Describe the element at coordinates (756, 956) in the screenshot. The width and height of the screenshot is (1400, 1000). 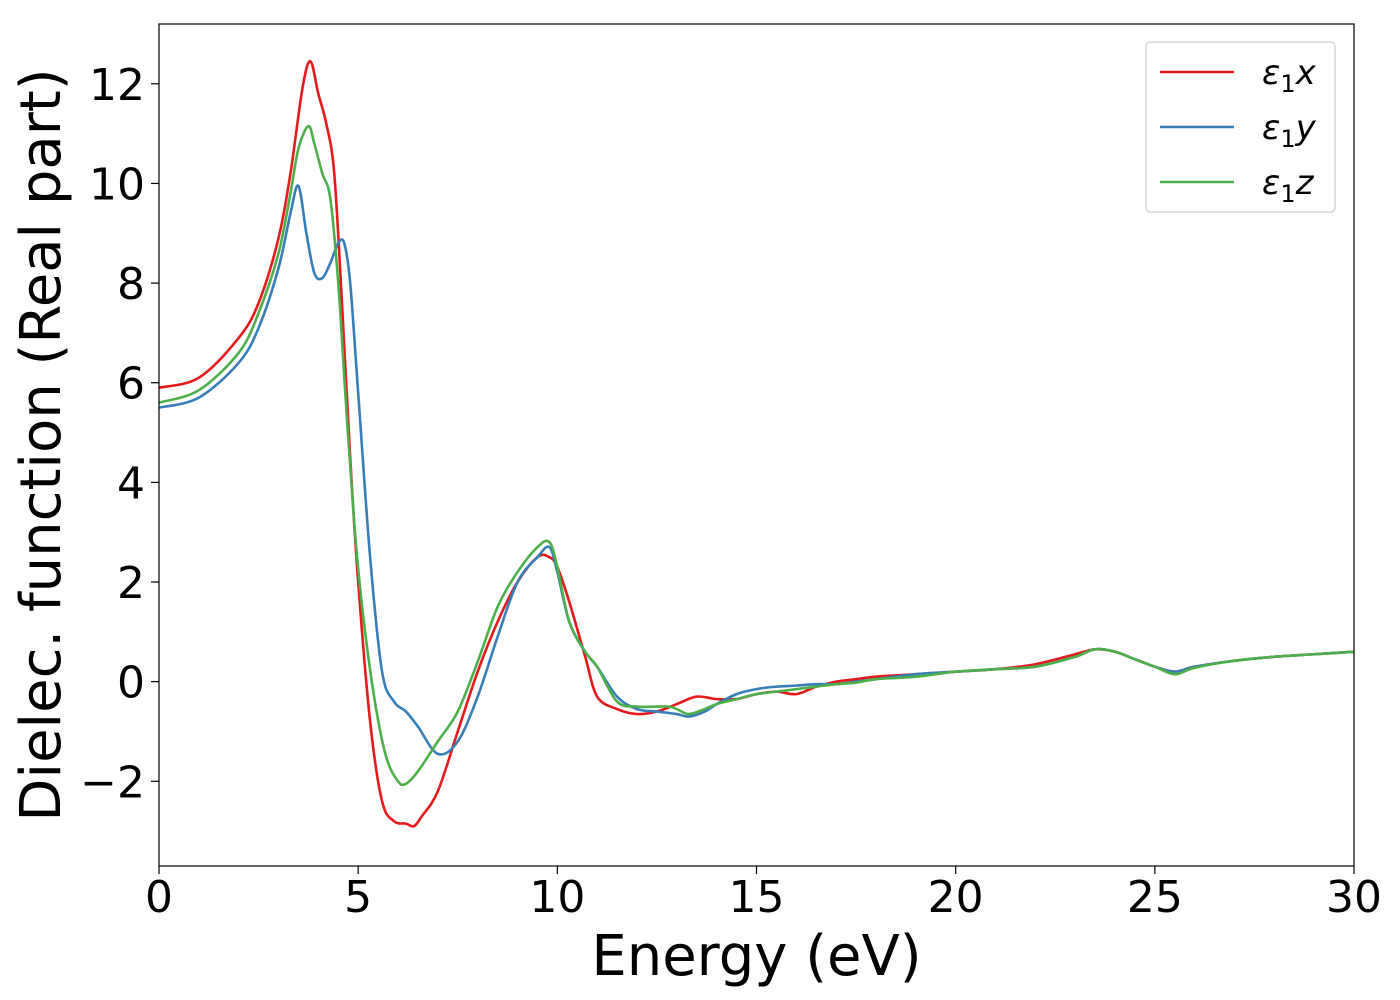
I see `x-axis-title: Energy (eV)` at that location.